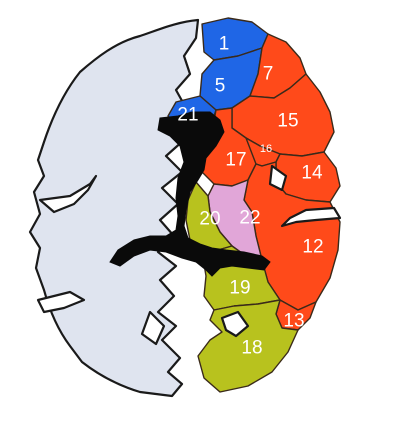 This screenshot has height=442, width=400. What do you see at coordinates (312, 247) in the screenshot?
I see `label-region-12: 12` at bounding box center [312, 247].